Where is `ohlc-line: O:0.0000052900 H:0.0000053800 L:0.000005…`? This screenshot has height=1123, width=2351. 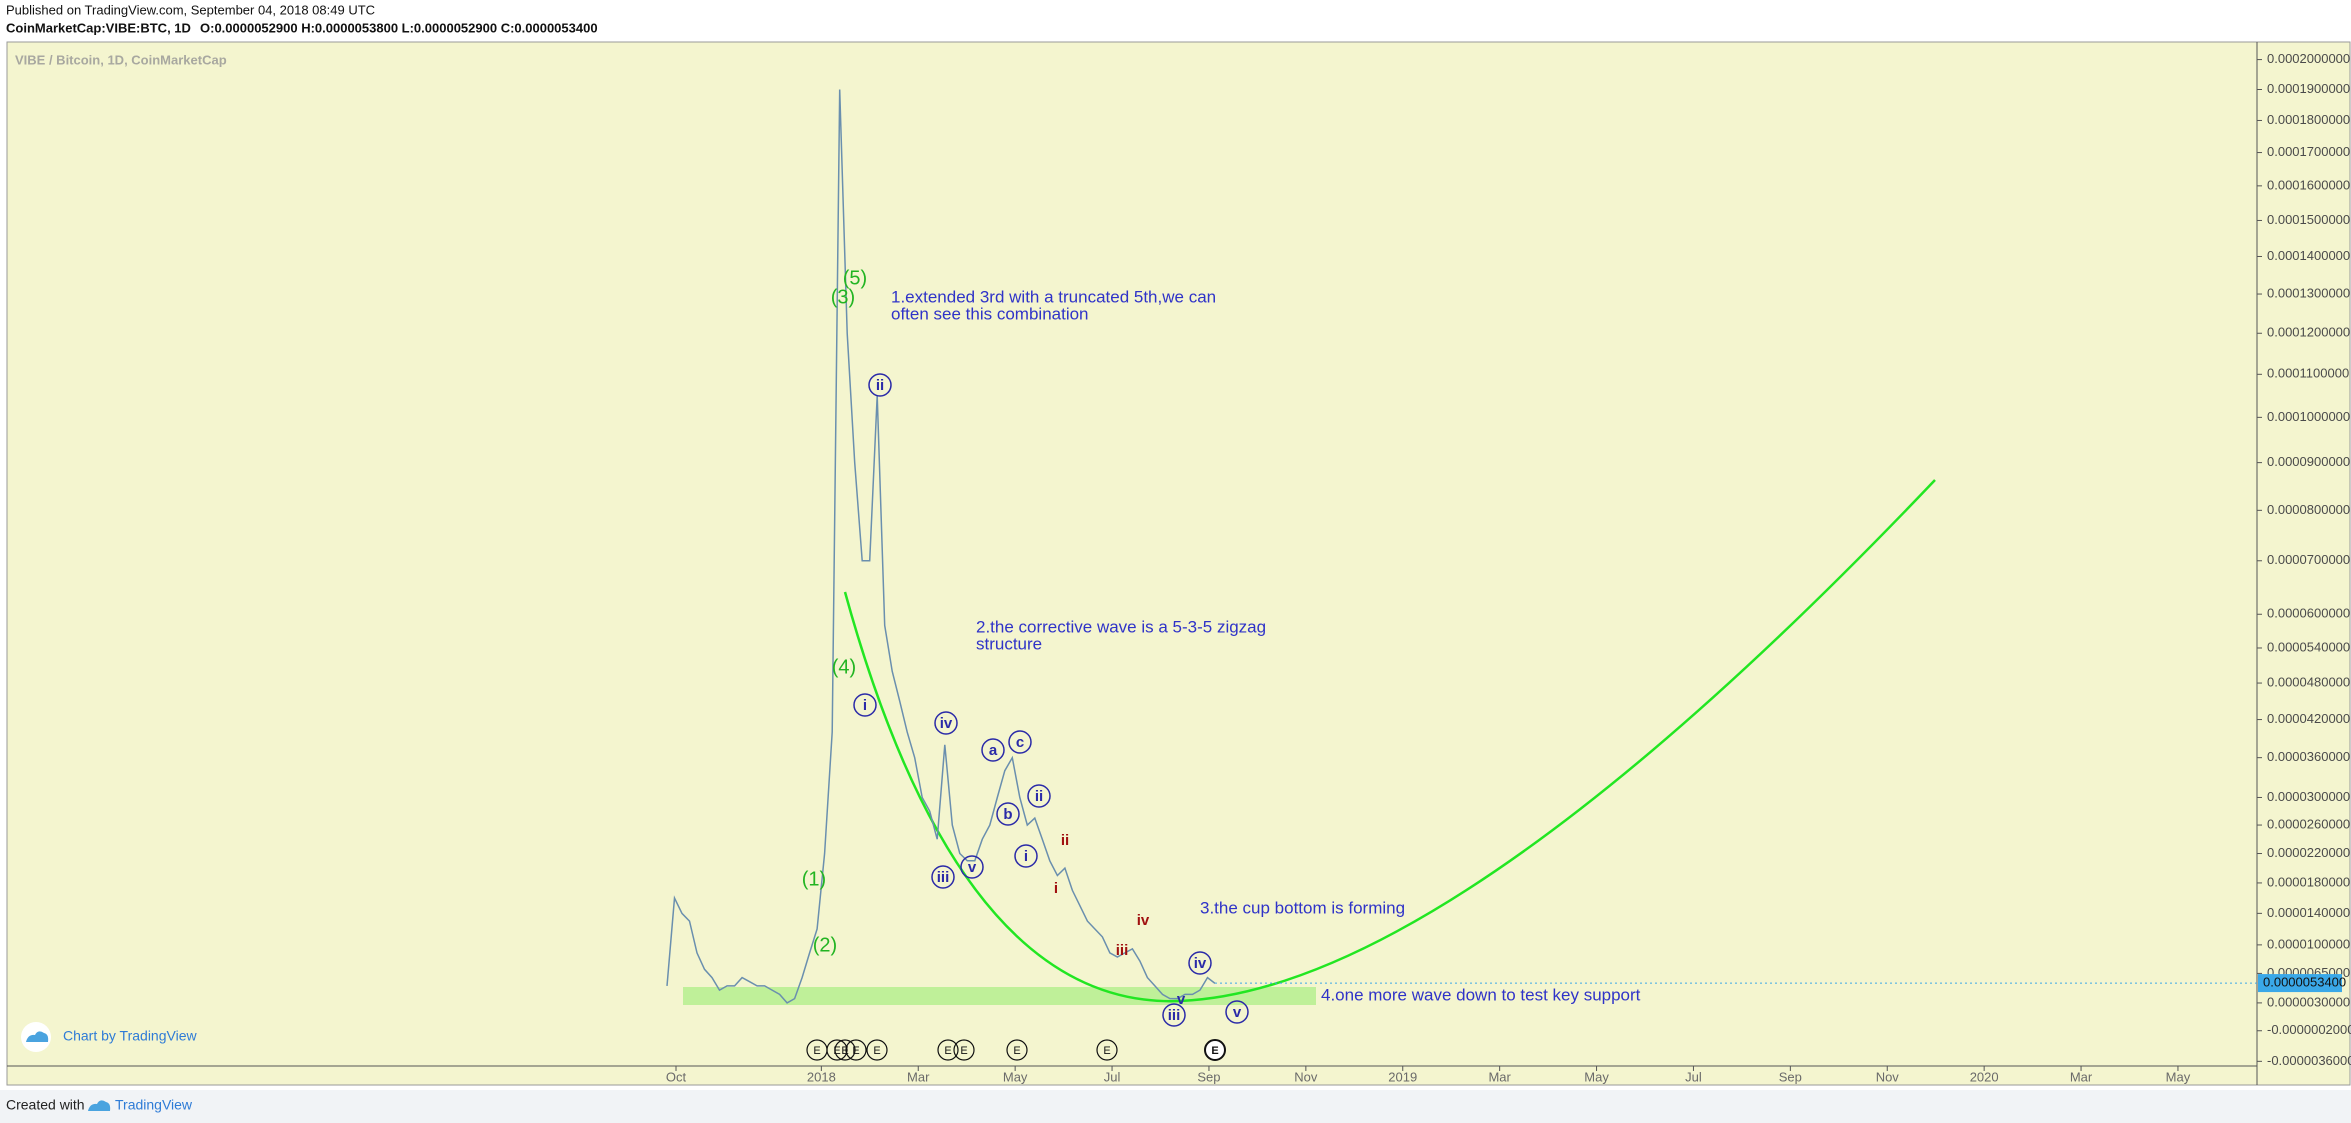 ohlc-line: O:0.0000052900 H:0.0000053800 L:0.000005… is located at coordinates (399, 27).